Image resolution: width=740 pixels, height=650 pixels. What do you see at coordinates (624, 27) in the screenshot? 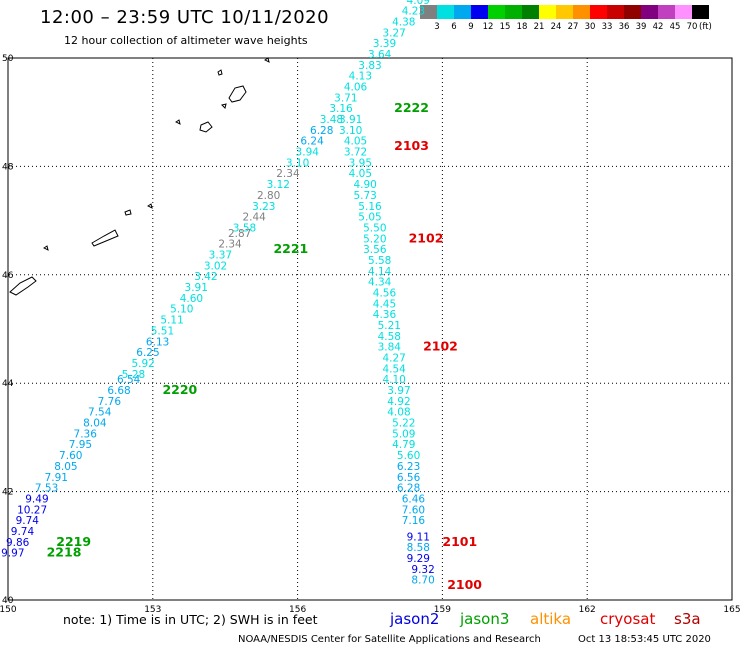
I see `scale-label: 36` at bounding box center [624, 27].